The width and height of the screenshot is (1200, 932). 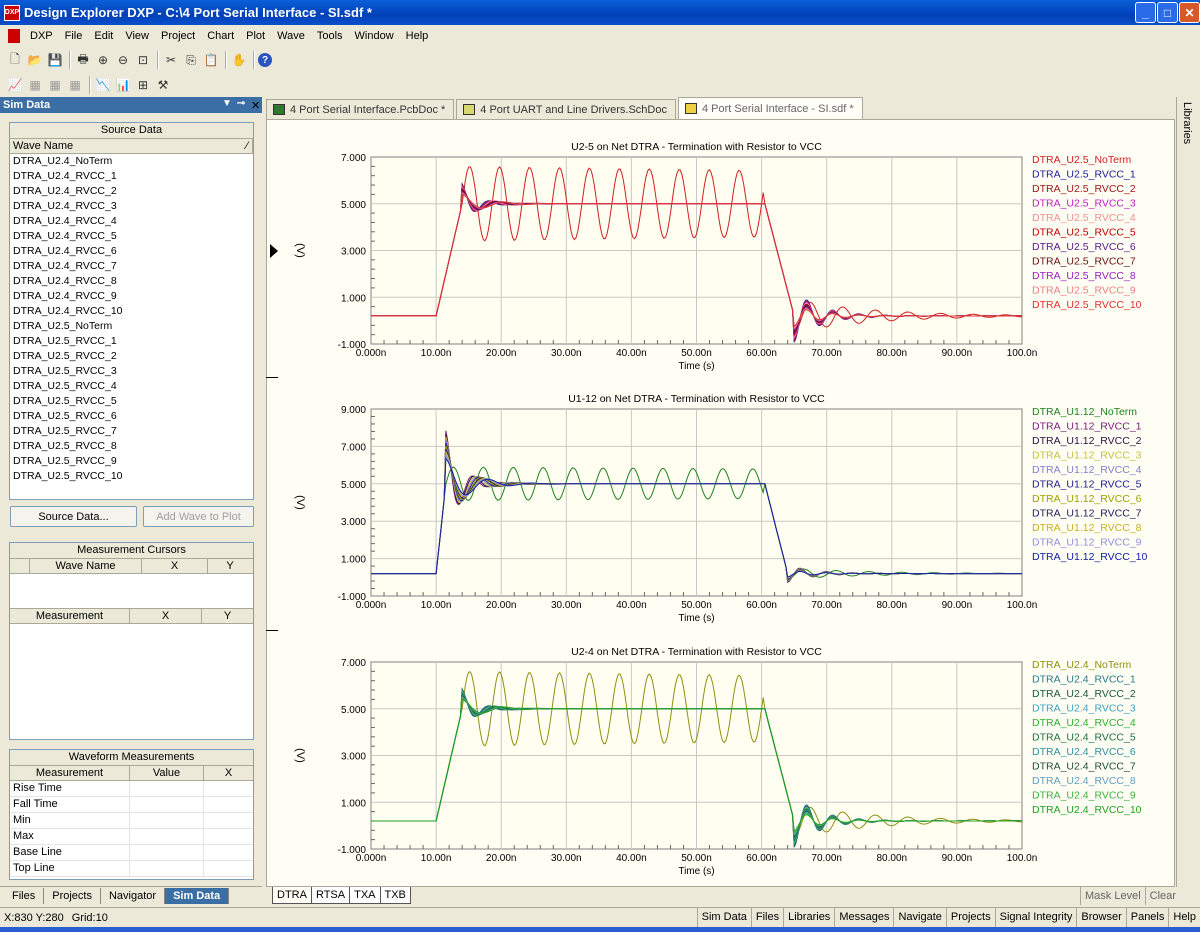 What do you see at coordinates (1100, 918) in the screenshot?
I see `status-panel-browser: Browser` at bounding box center [1100, 918].